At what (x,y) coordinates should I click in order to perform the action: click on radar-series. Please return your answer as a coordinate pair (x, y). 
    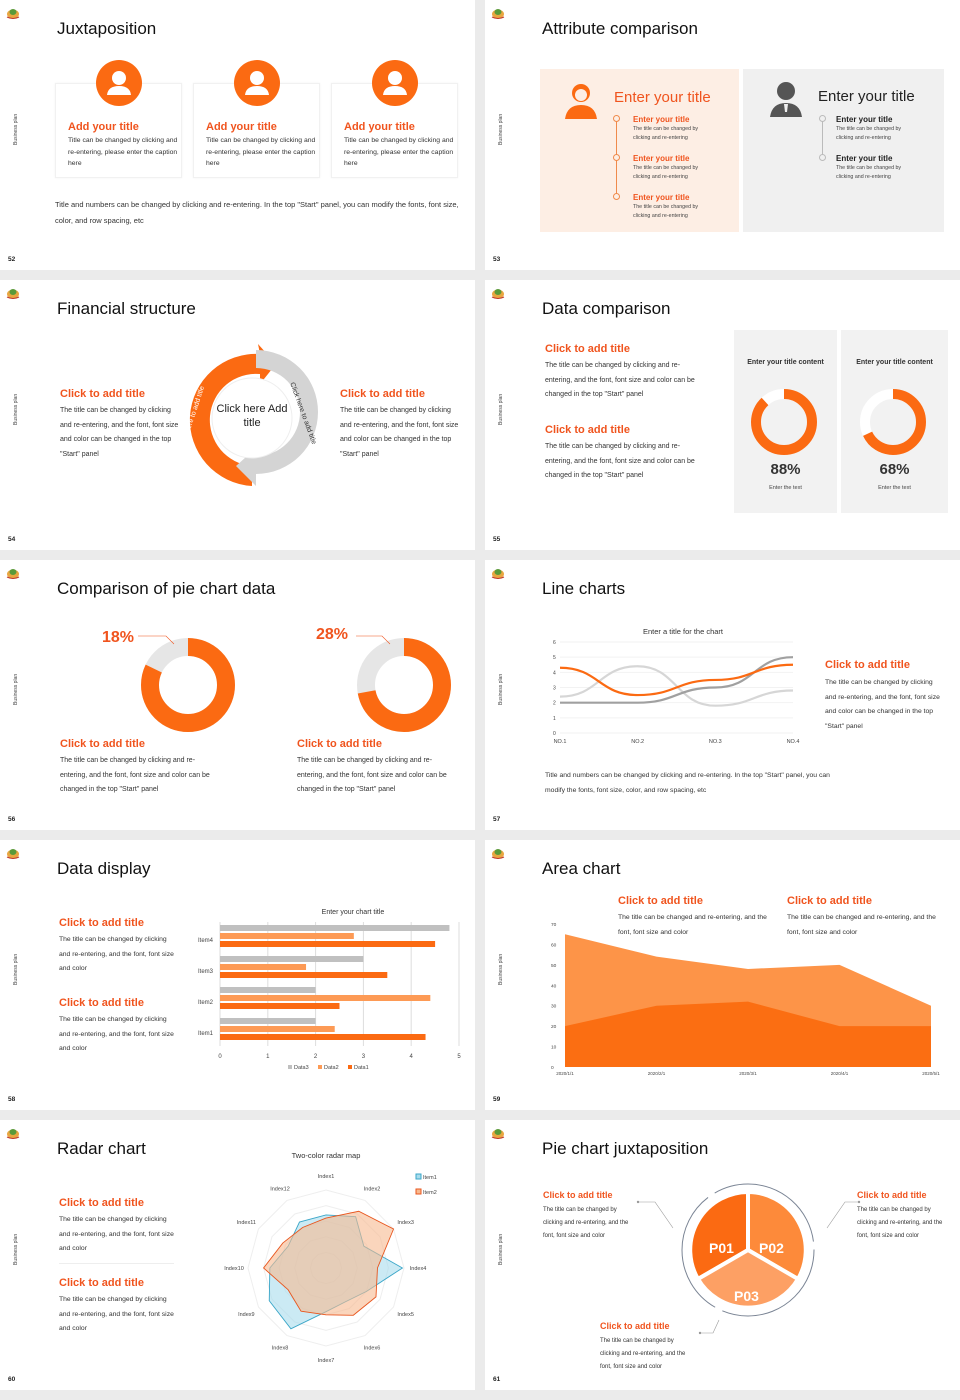
    Looking at the image, I should click on (328, 1263).